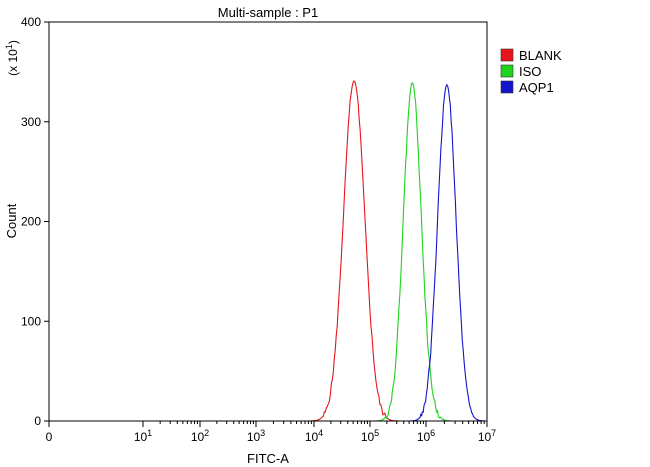 Image resolution: width=650 pixels, height=467 pixels. I want to click on x-tick-label: 10¹, so click(143, 436).